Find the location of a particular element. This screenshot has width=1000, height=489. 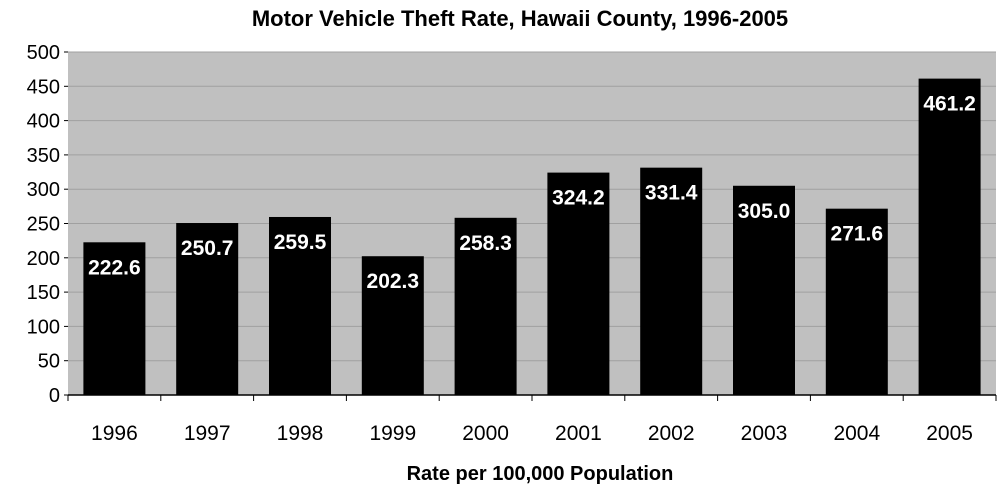

x-tick-label: 1997 is located at coordinates (207, 433).